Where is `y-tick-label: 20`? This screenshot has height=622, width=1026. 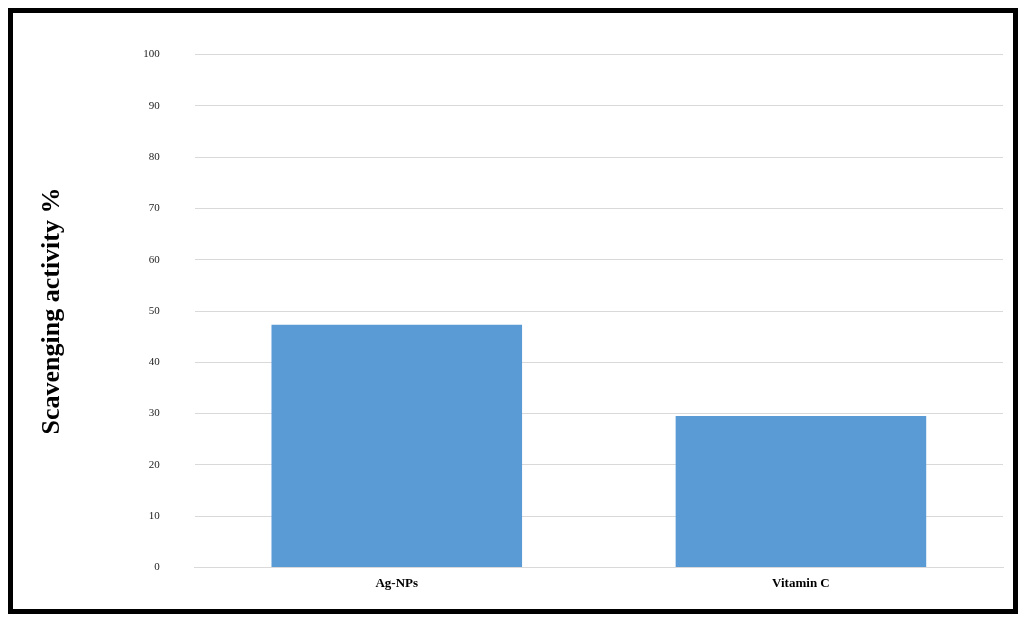 y-tick-label: 20 is located at coordinates (154, 463).